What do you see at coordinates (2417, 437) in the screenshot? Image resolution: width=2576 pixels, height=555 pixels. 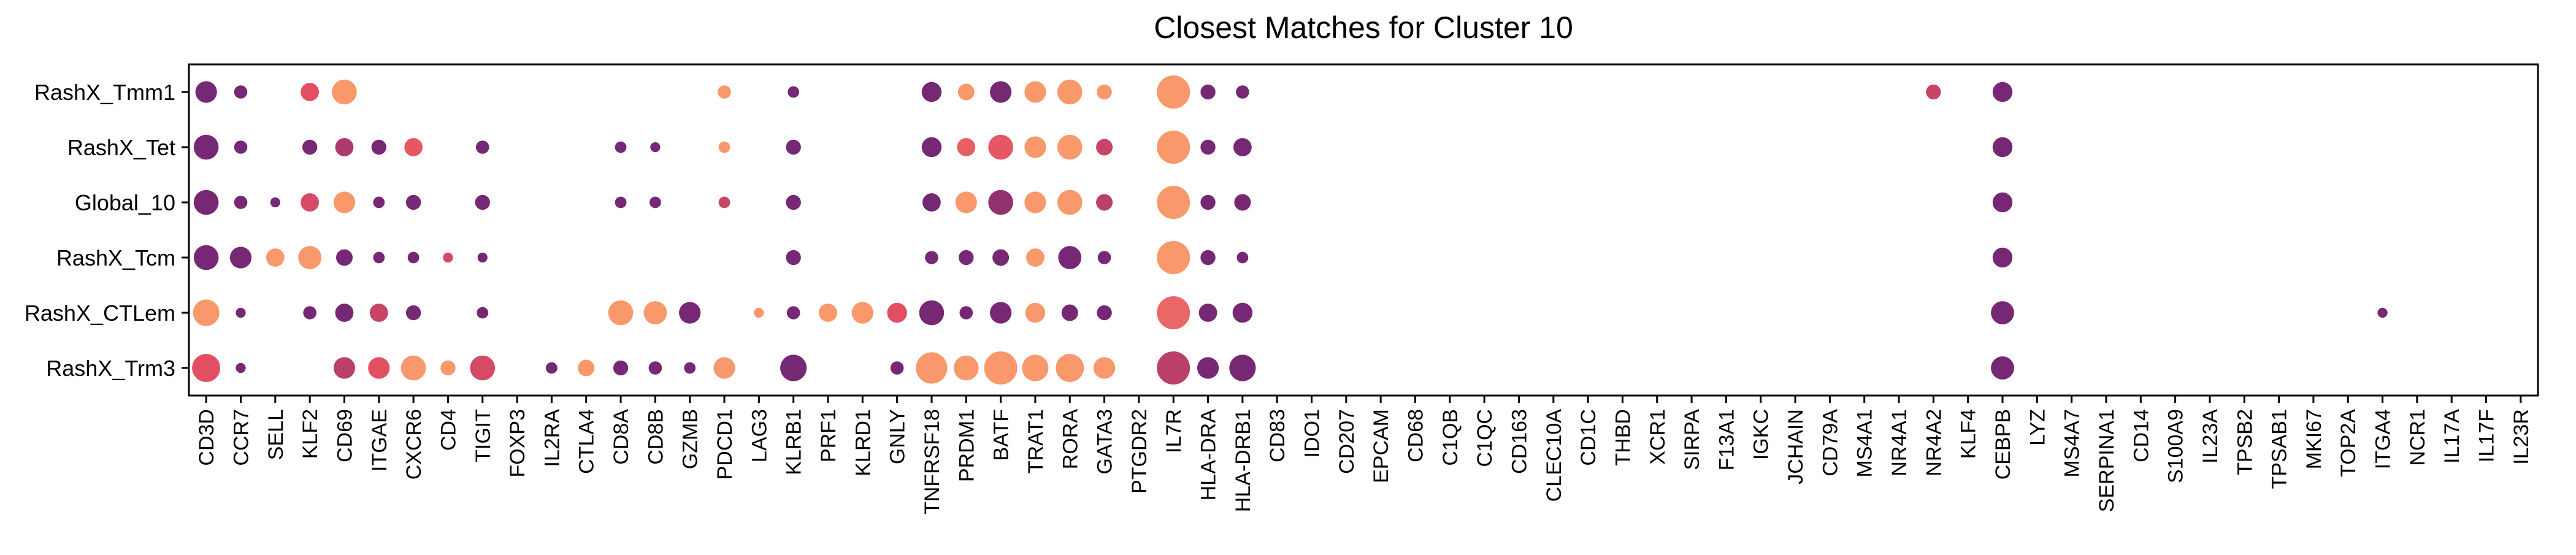 I see `x-tick-label: NCR1` at bounding box center [2417, 437].